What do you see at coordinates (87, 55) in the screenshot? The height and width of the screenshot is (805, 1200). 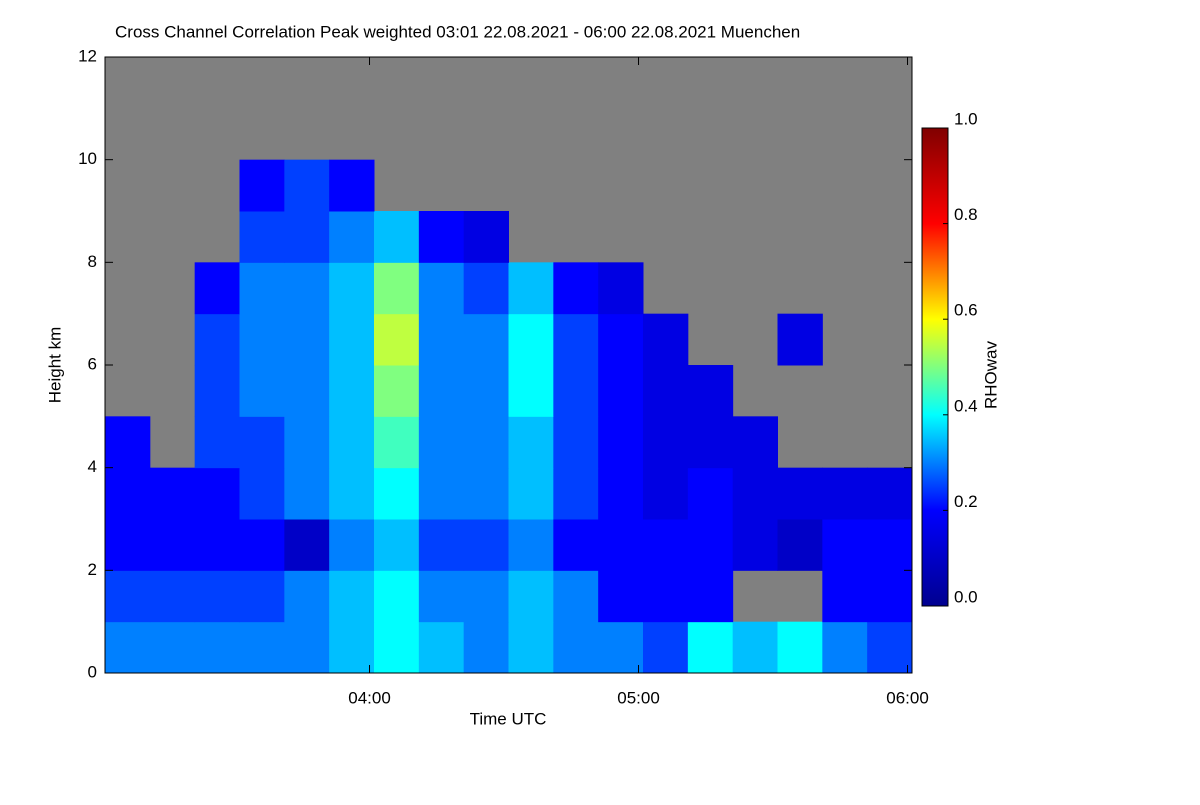 I see `y-tick-label: 12` at bounding box center [87, 55].